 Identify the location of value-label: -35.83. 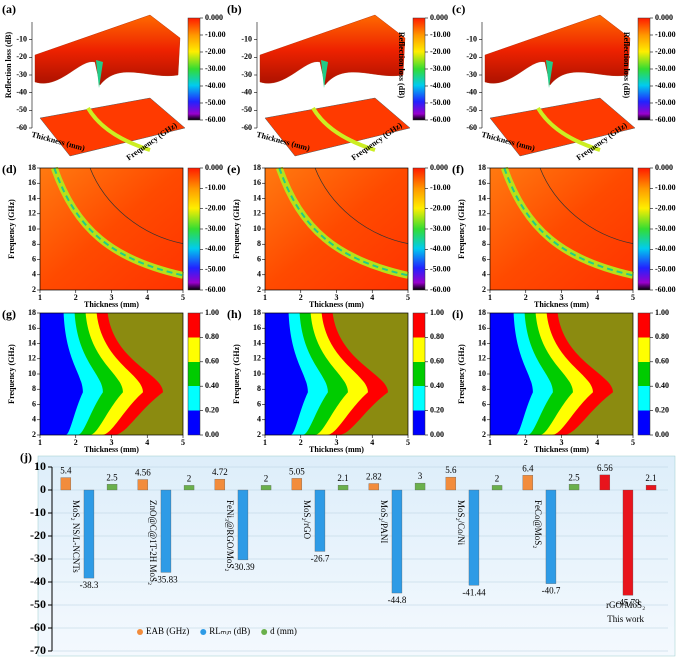
(166, 579).